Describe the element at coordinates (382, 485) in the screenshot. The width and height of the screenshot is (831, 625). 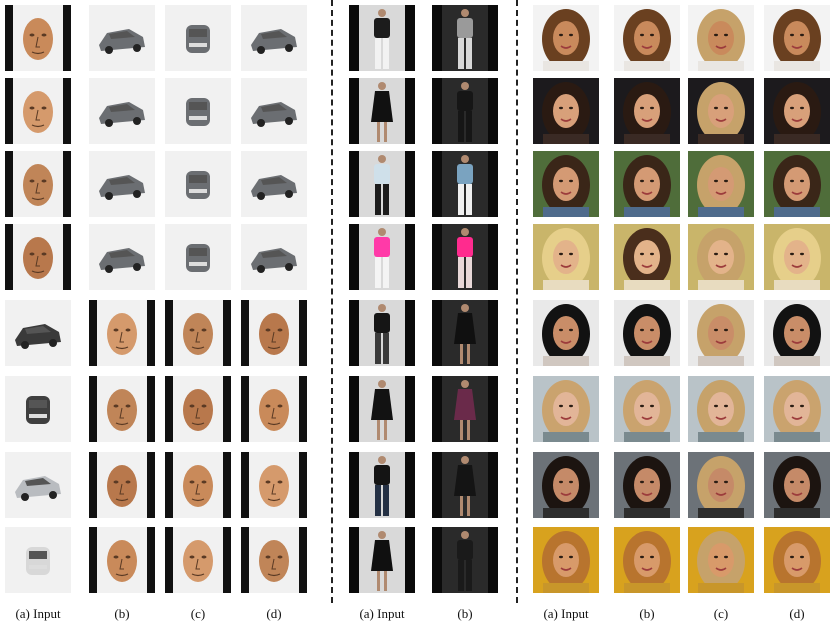
I see `thumb-p2-r7-c1` at that location.